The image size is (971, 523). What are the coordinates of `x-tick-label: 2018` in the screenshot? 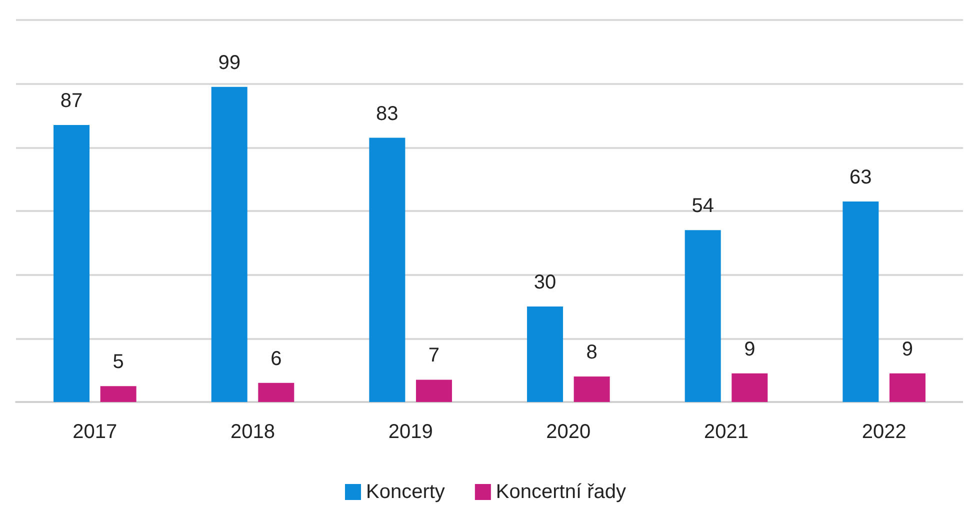 It's located at (252, 432).